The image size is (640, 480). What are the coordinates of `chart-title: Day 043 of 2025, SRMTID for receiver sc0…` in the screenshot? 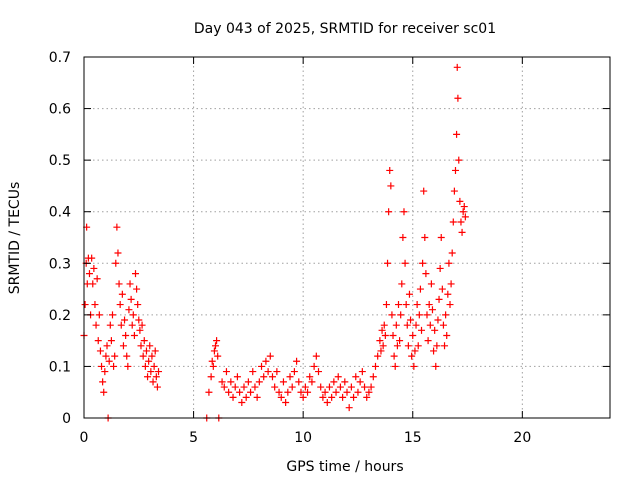 It's located at (345, 29).